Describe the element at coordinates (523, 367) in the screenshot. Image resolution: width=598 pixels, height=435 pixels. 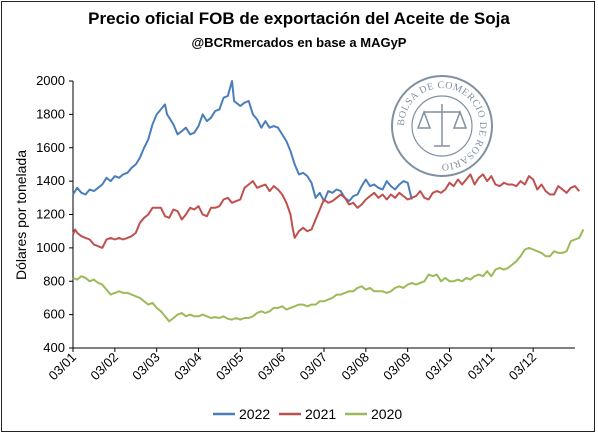
I see `x-tick-label: 03/12` at that location.